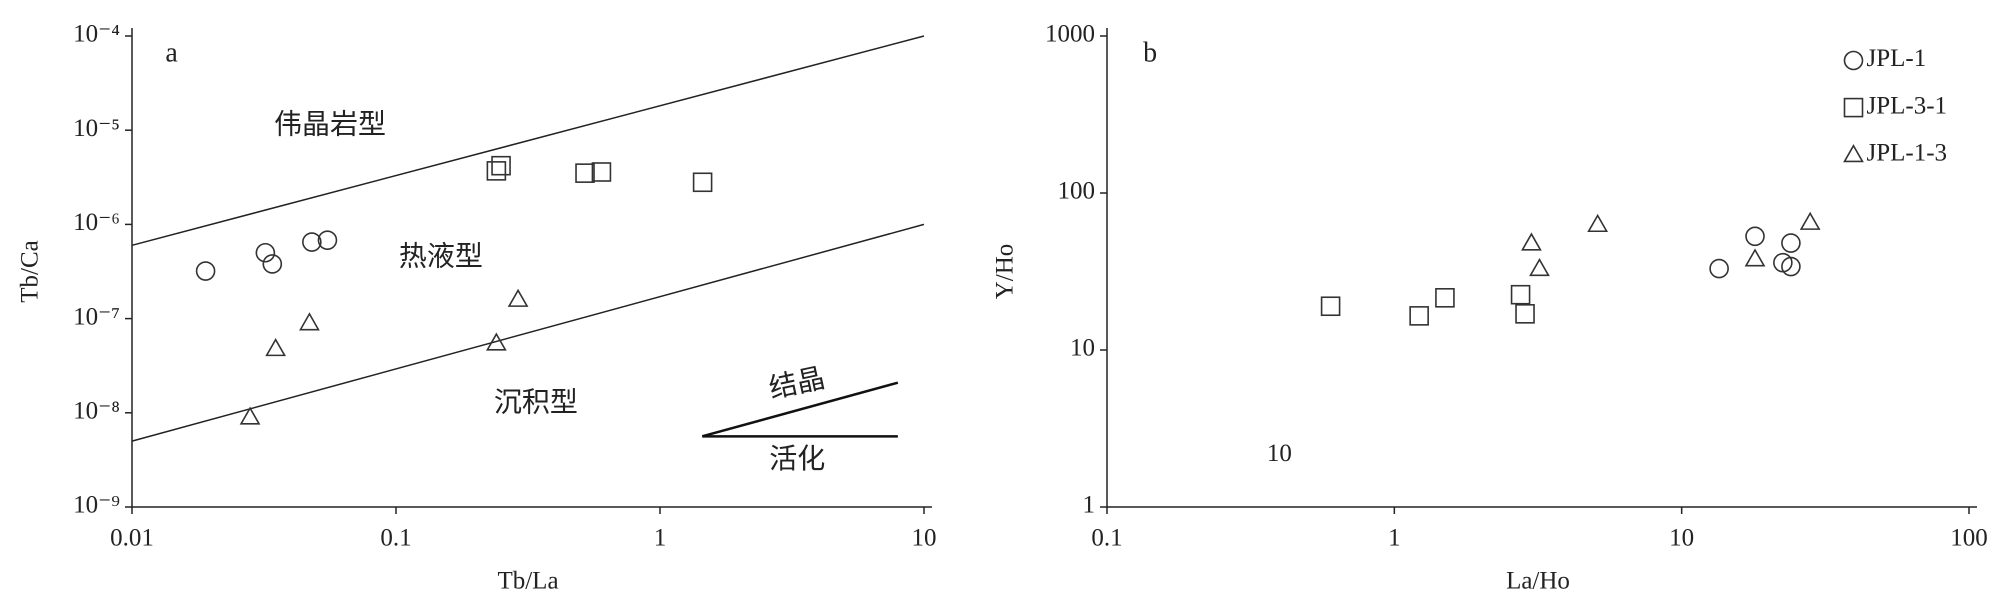 The image size is (2008, 611). What do you see at coordinates (96, 34) in the screenshot?
I see `y-tick-label: 10⁻⁴` at bounding box center [96, 34].